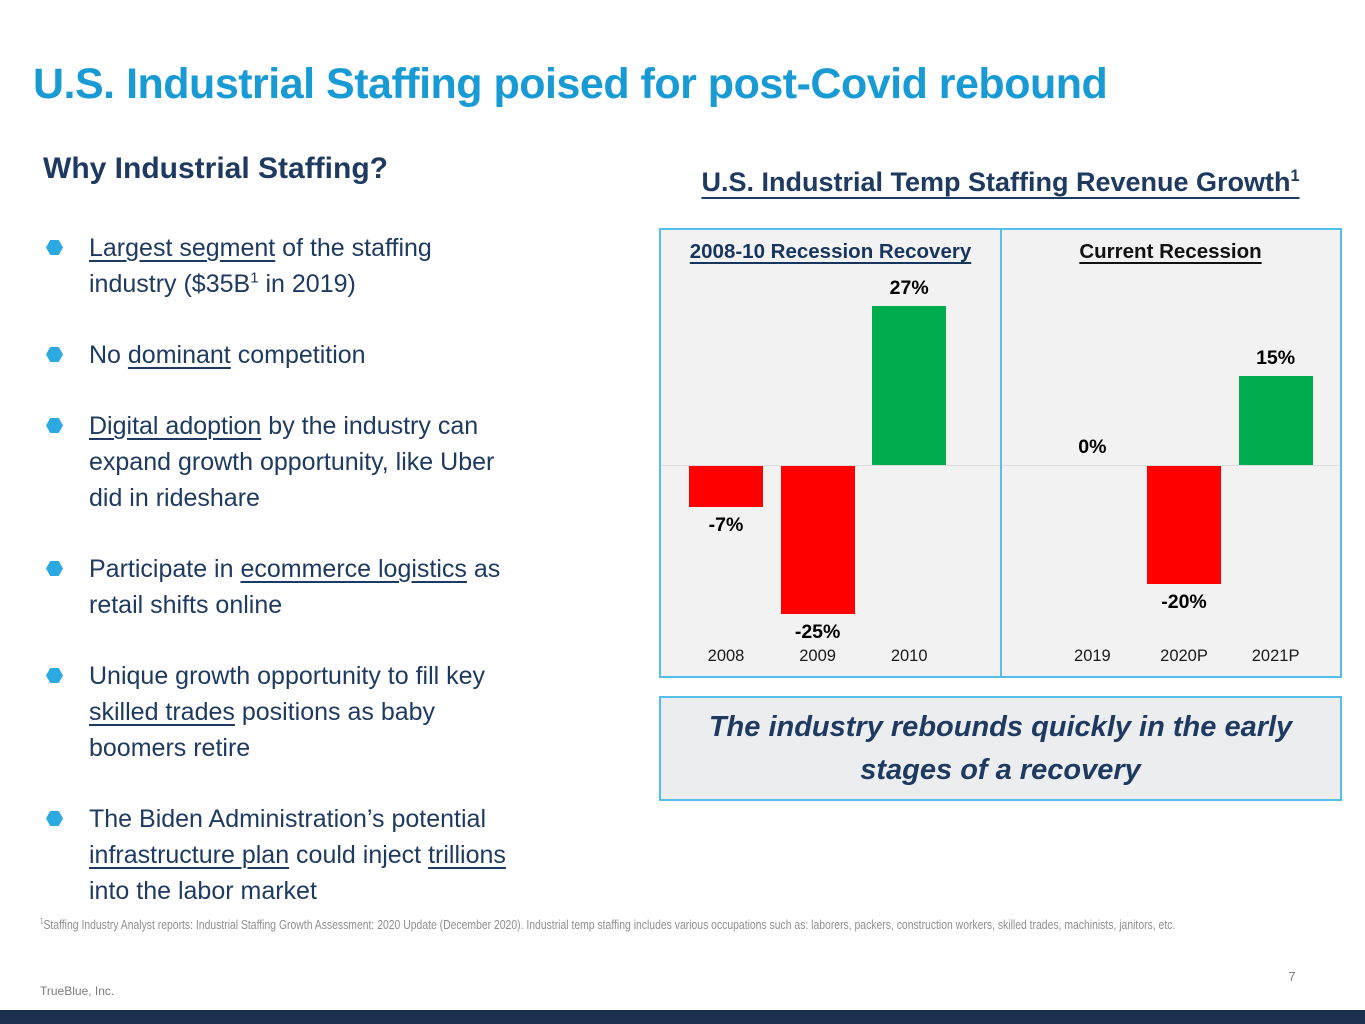 This screenshot has height=1024, width=1365. Describe the element at coordinates (1092, 447) in the screenshot. I see `bar-value-label-2019: 0%` at that location.